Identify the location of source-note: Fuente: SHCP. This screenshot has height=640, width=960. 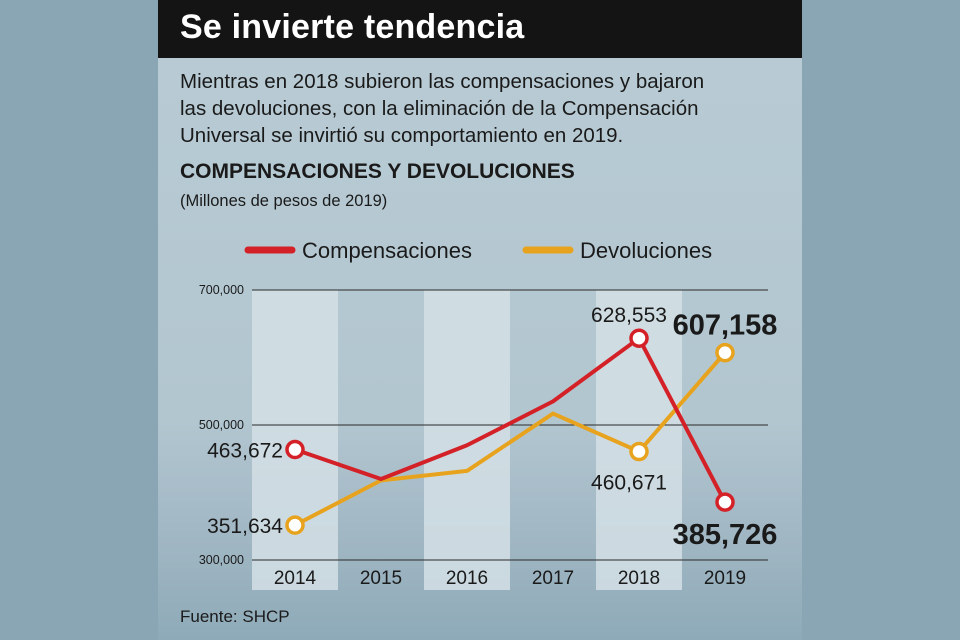
(235, 616).